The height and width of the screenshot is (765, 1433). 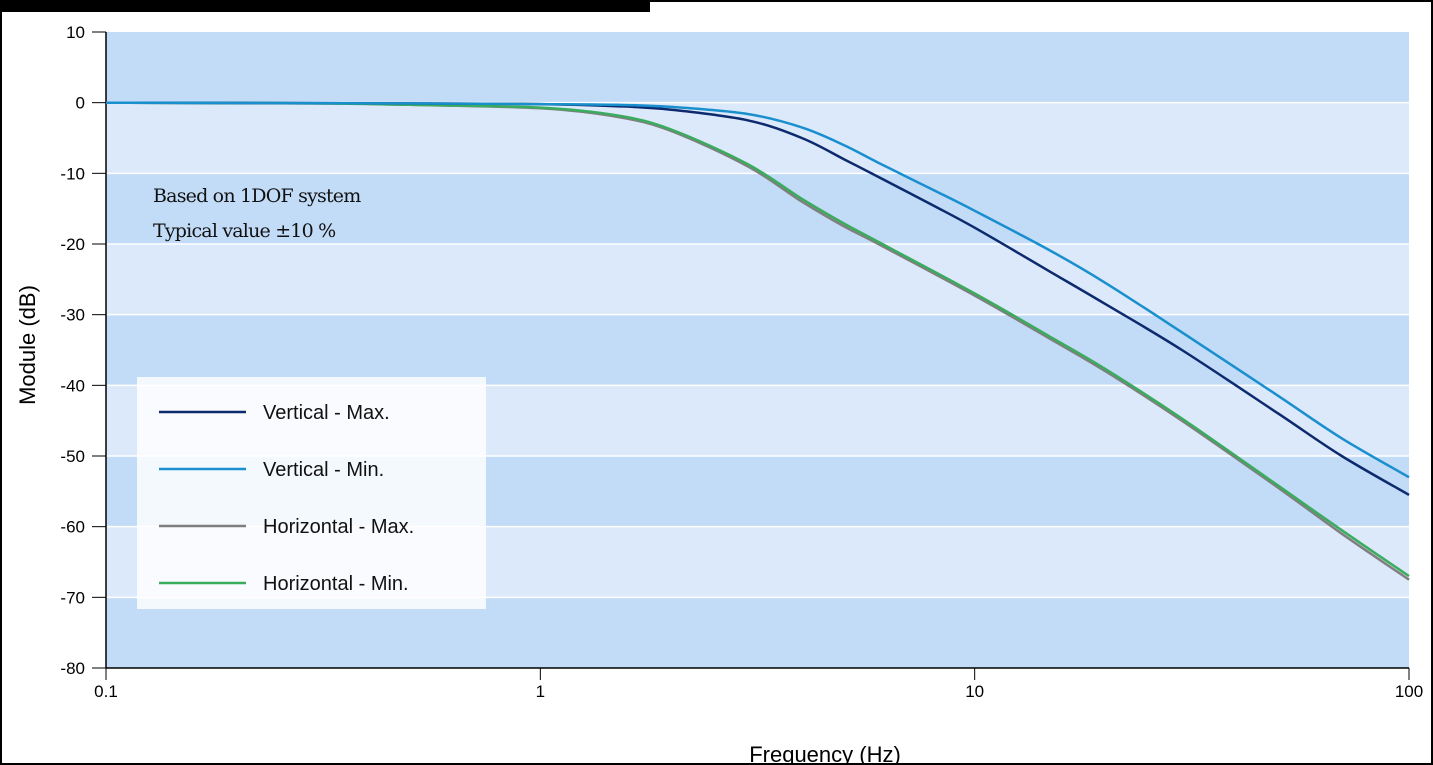 I want to click on y-tick-label: -70, so click(x=72, y=597).